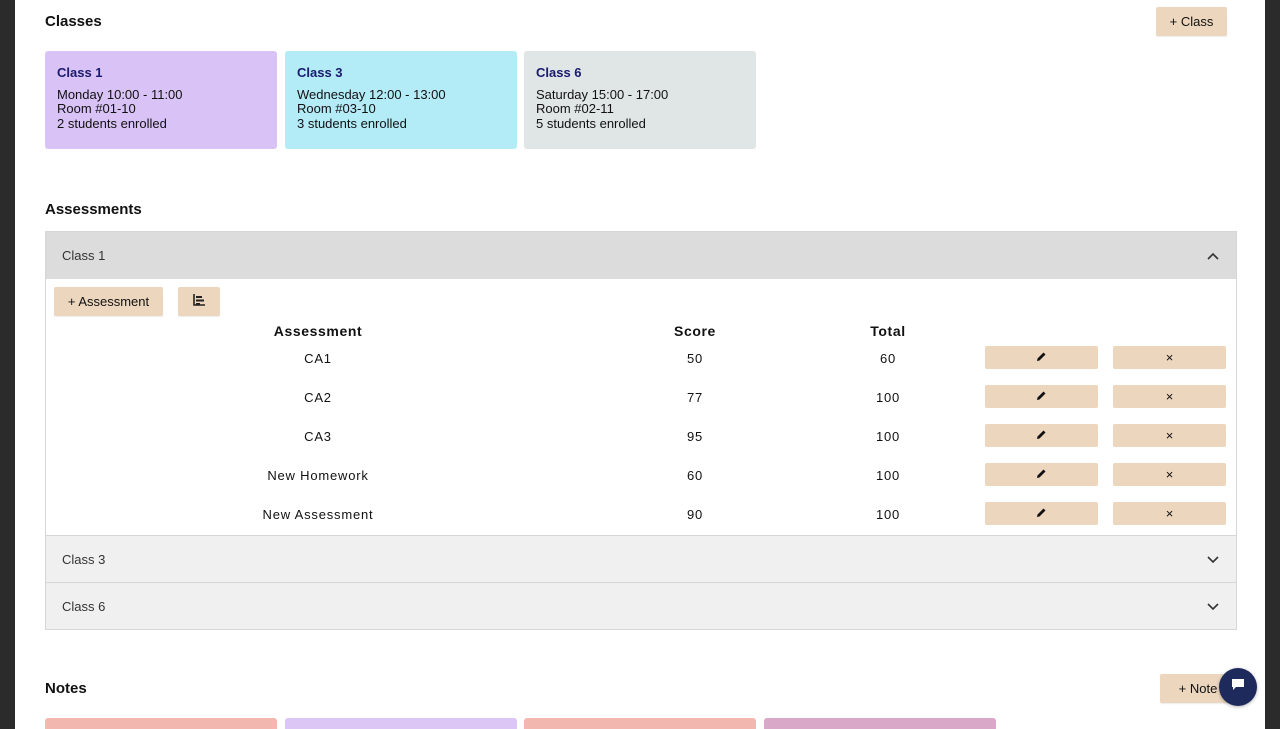 This screenshot has width=1280, height=729. I want to click on assessment-score: 95, so click(695, 436).